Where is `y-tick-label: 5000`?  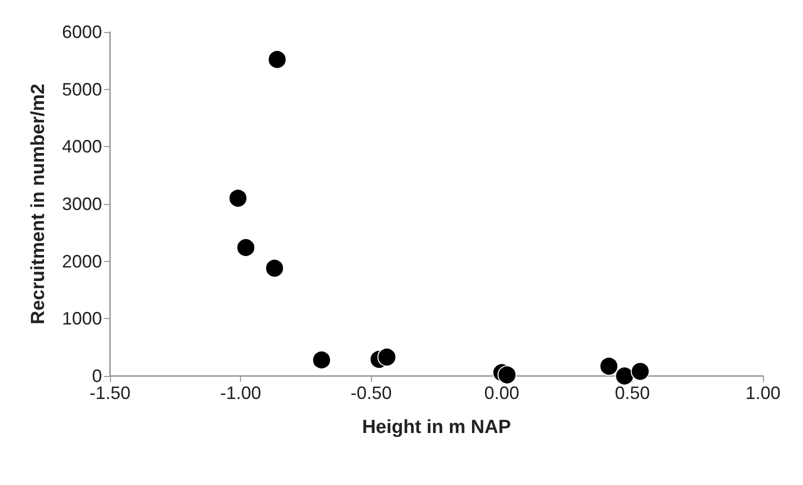 y-tick-label: 5000 is located at coordinates (82, 89).